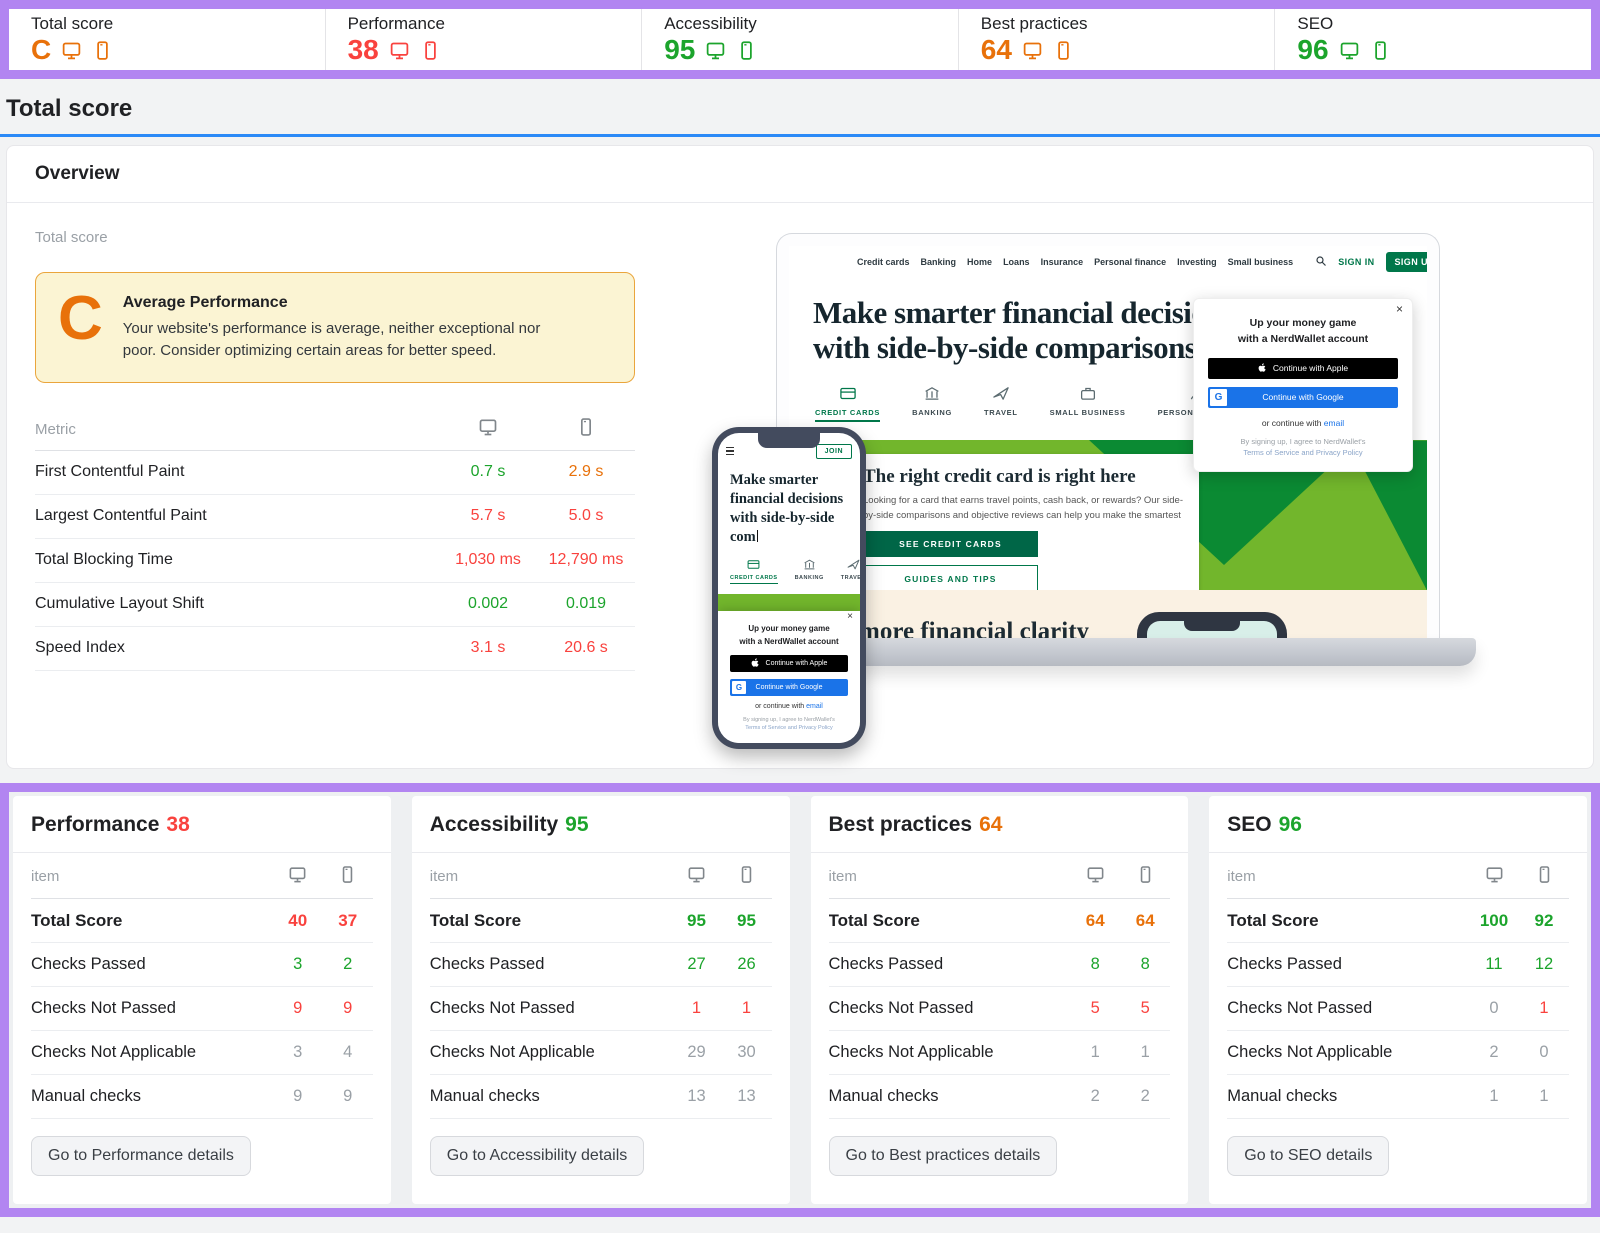 This screenshot has width=1600, height=1233. What do you see at coordinates (1406, 262) in the screenshot?
I see `sign-up-button: SIGN UP` at bounding box center [1406, 262].